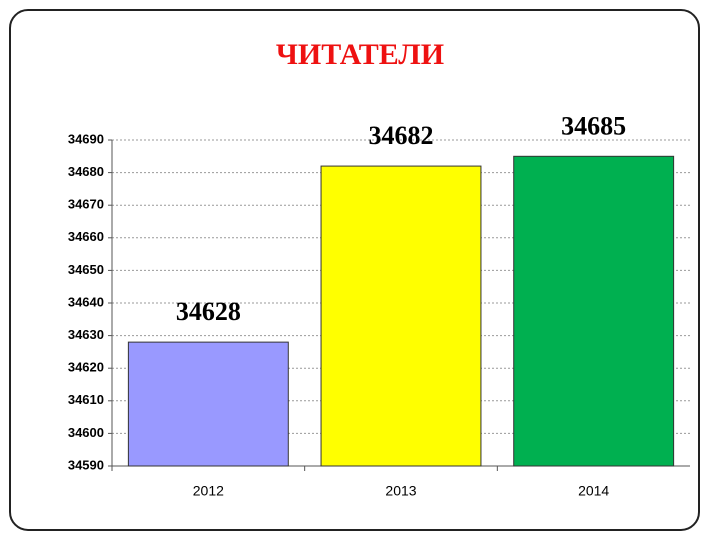  I want to click on y-tick-label: 34620, so click(86, 367).